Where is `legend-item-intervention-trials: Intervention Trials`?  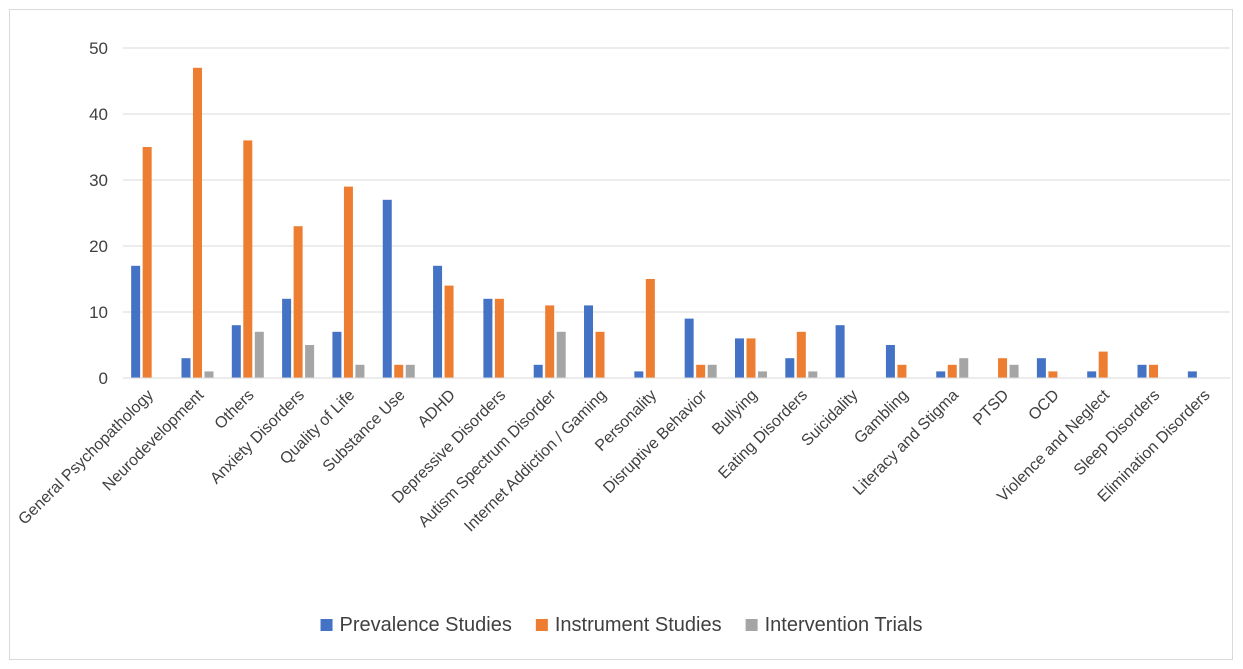 legend-item-intervention-trials: Intervention Trials is located at coordinates (834, 625).